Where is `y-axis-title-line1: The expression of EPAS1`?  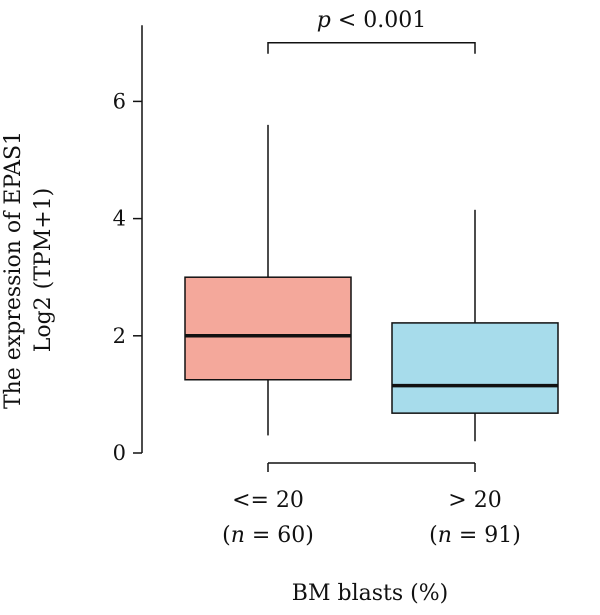 y-axis-title-line1: The expression of EPAS1 is located at coordinates (13, 270).